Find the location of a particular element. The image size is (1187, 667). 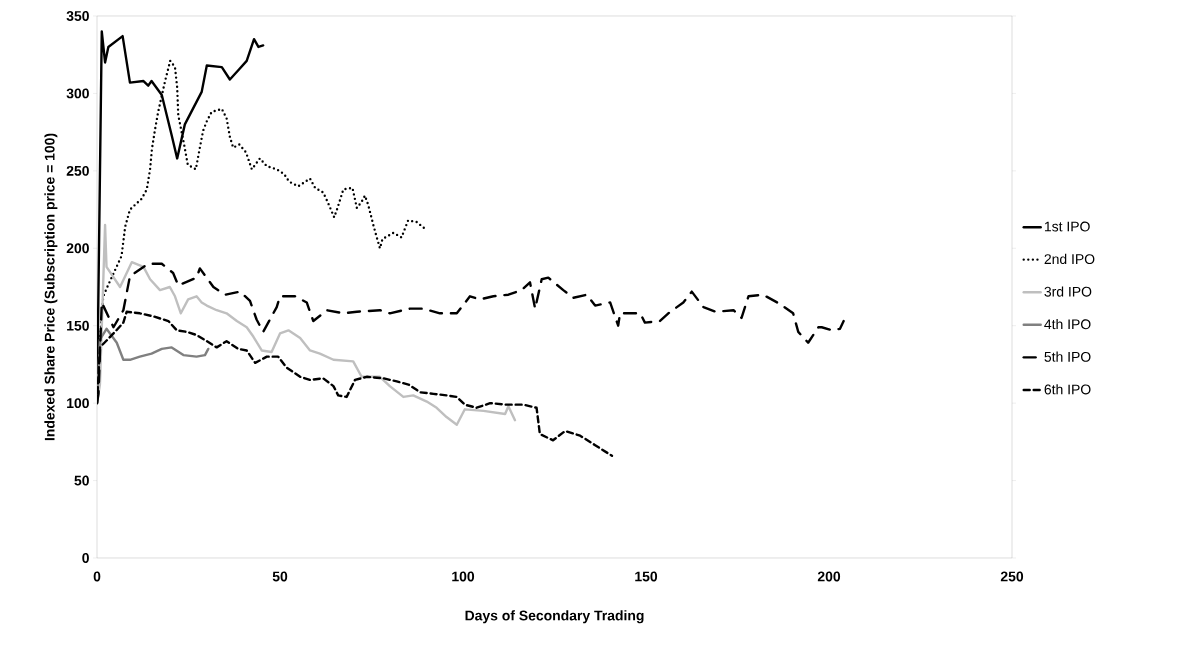

x-tick-label: 200 is located at coordinates (829, 576).